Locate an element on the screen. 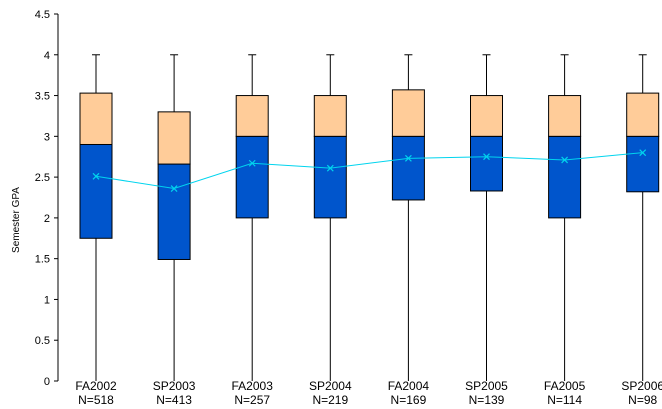 The height and width of the screenshot is (409, 662). box-fa2005 is located at coordinates (565, 217).